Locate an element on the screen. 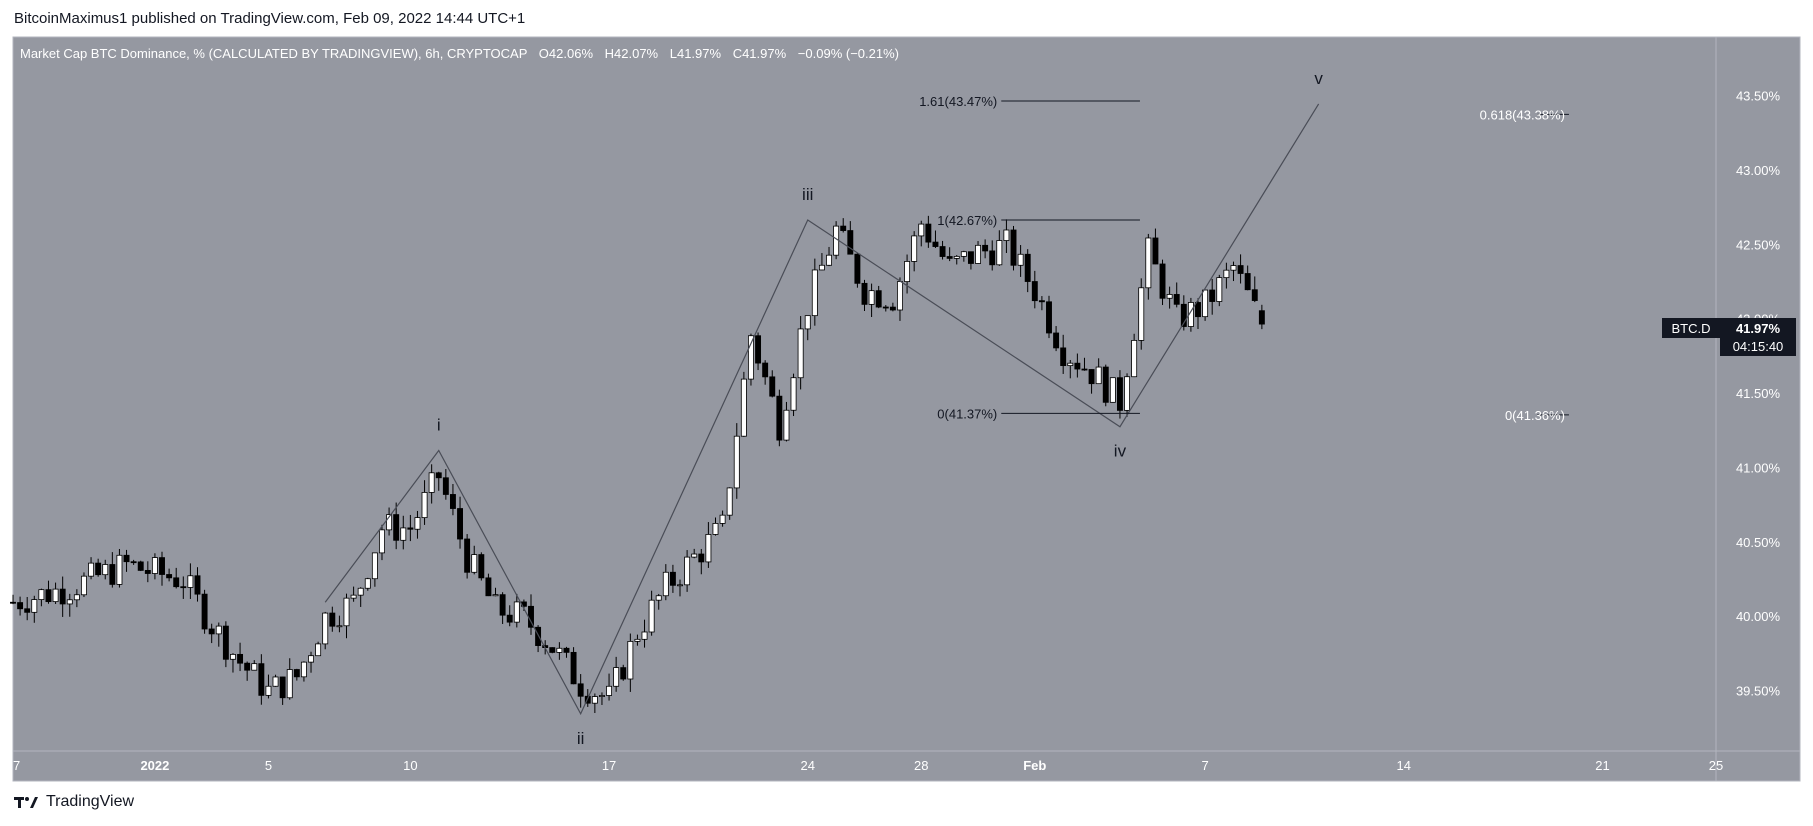 The height and width of the screenshot is (826, 1813). wave-label-iv: iv is located at coordinates (1120, 451).